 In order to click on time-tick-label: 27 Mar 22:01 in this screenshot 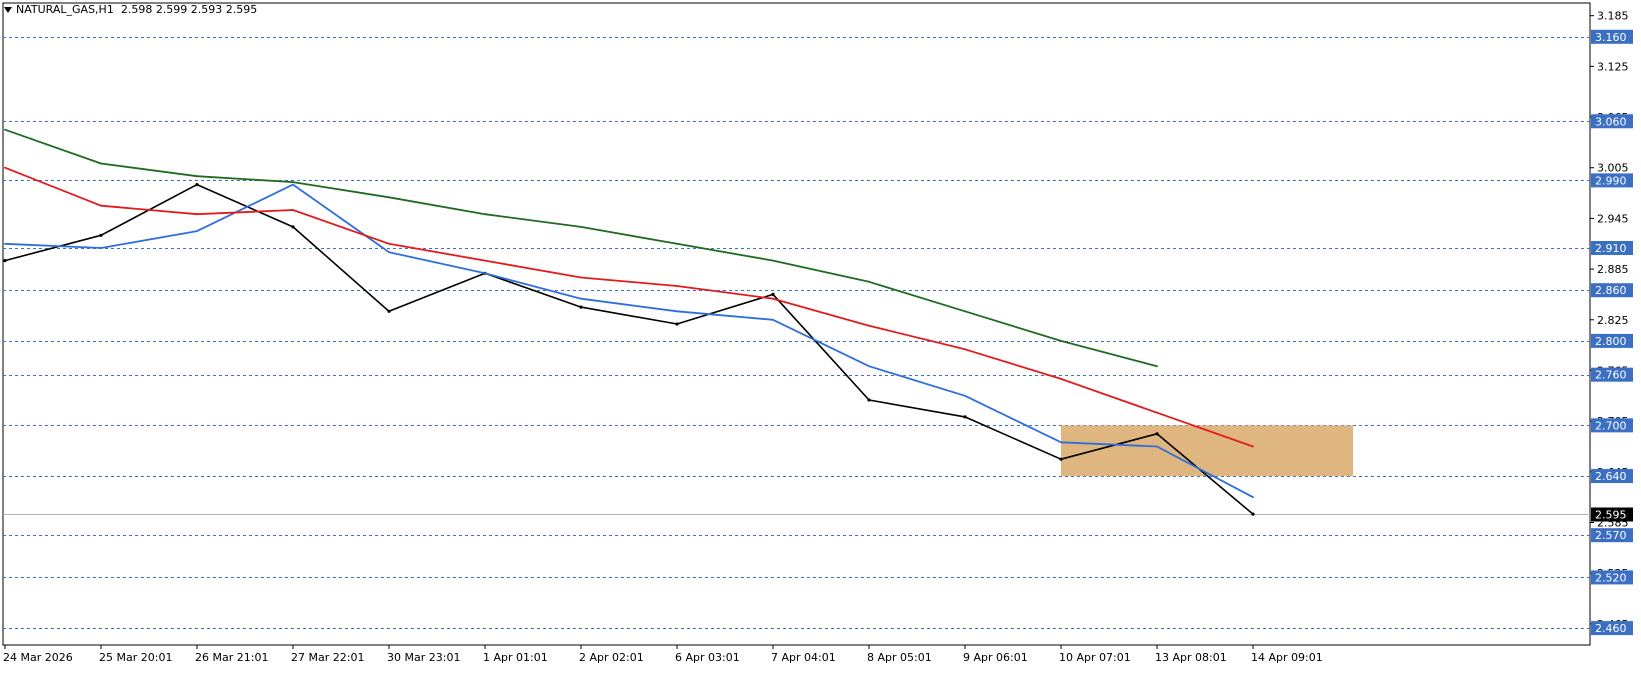, I will do `click(327, 657)`.